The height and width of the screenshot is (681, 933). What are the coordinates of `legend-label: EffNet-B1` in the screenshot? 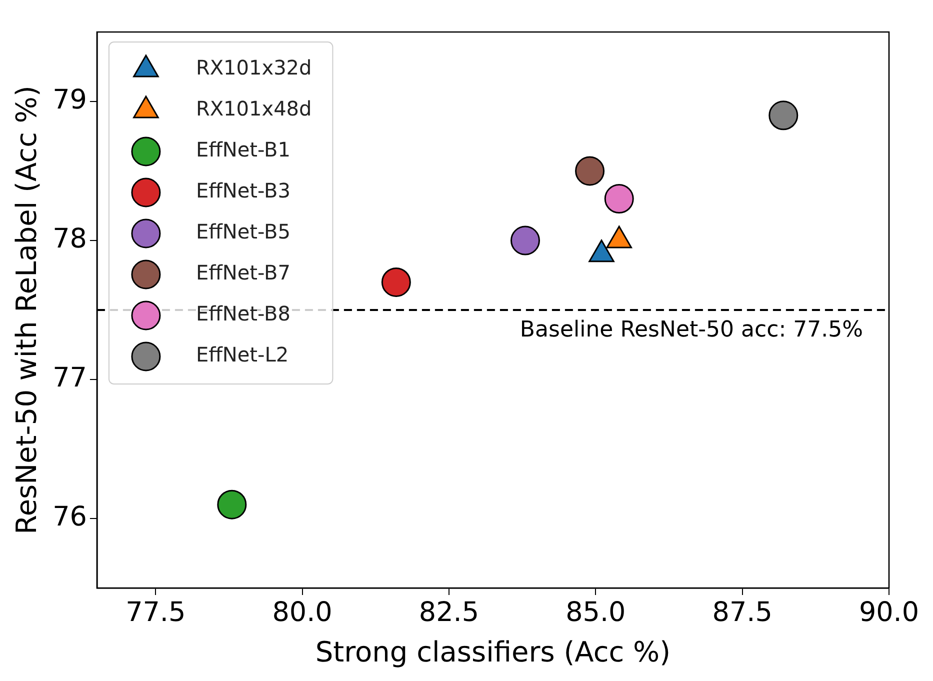 It's located at (243, 150).